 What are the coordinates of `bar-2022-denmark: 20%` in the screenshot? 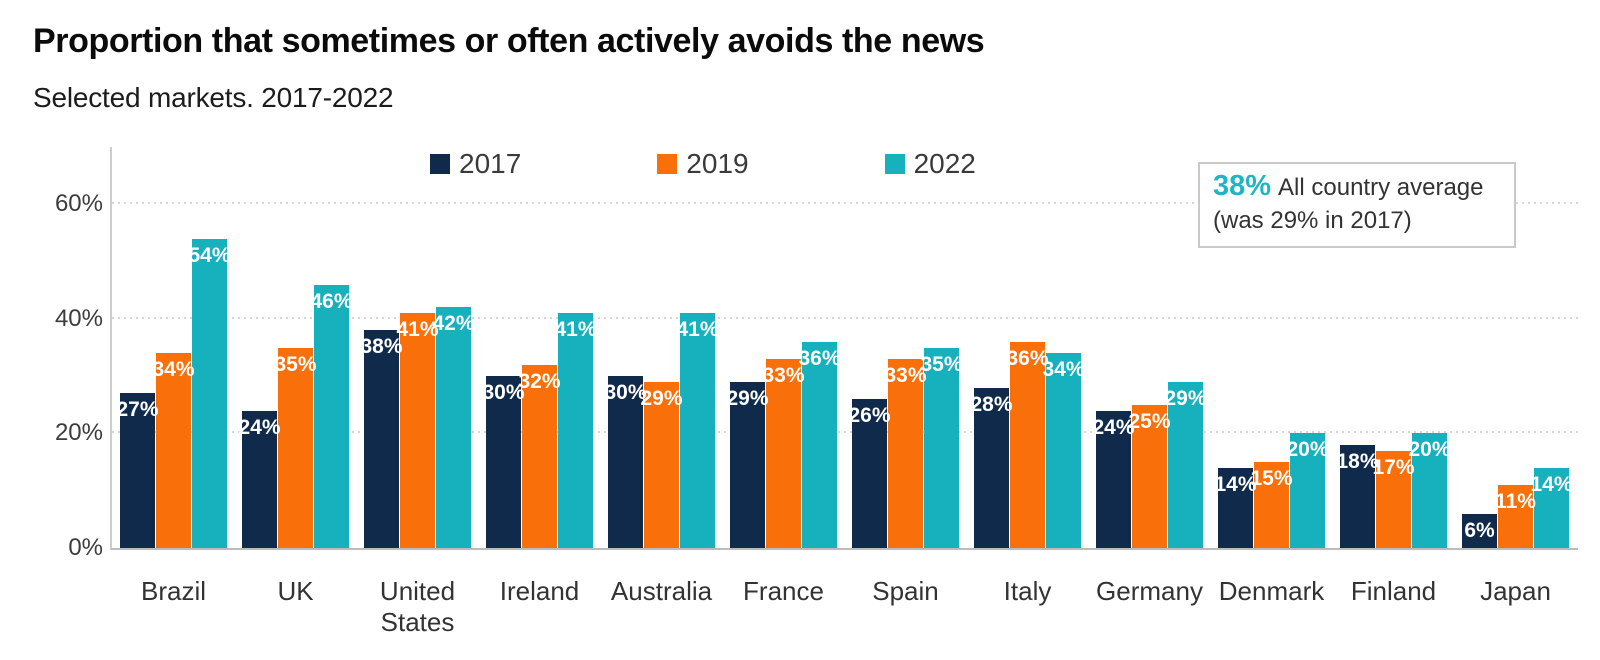 It's located at (1307, 490).